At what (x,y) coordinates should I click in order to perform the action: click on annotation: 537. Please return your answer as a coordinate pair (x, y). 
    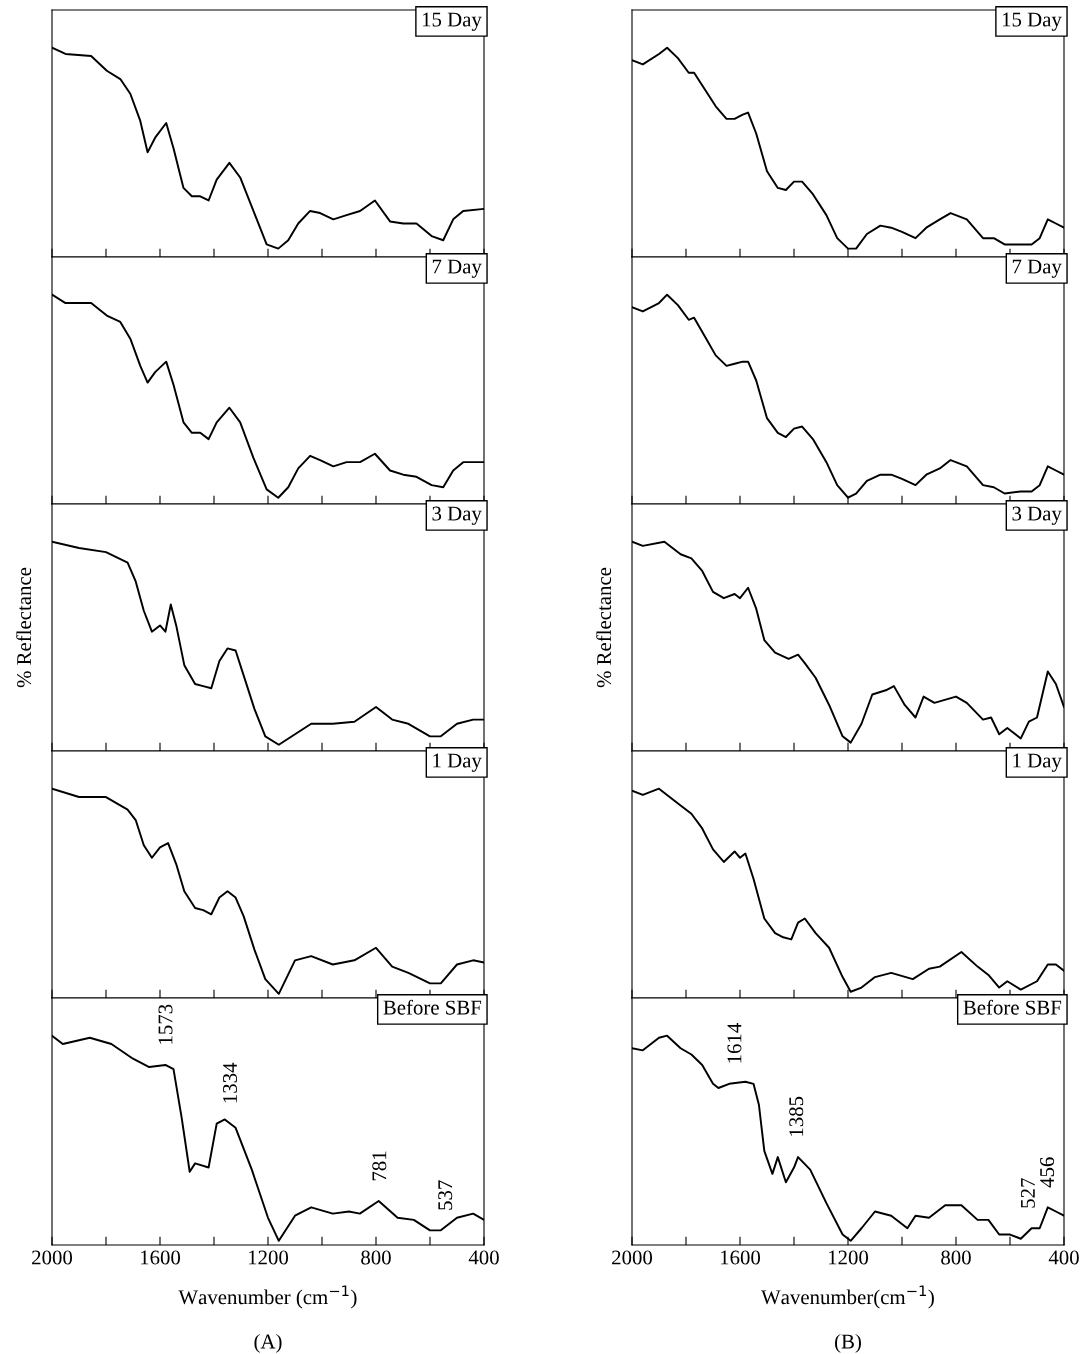
    Looking at the image, I should click on (445, 1195).